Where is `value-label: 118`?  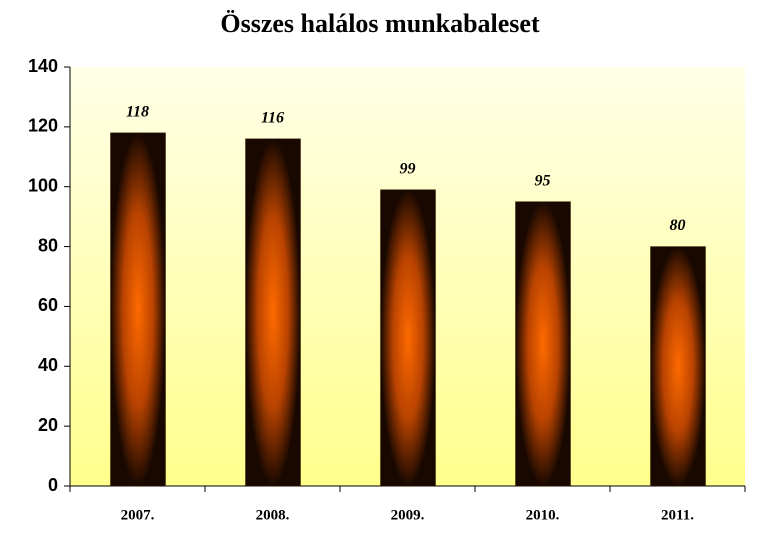
value-label: 118 is located at coordinates (137, 112).